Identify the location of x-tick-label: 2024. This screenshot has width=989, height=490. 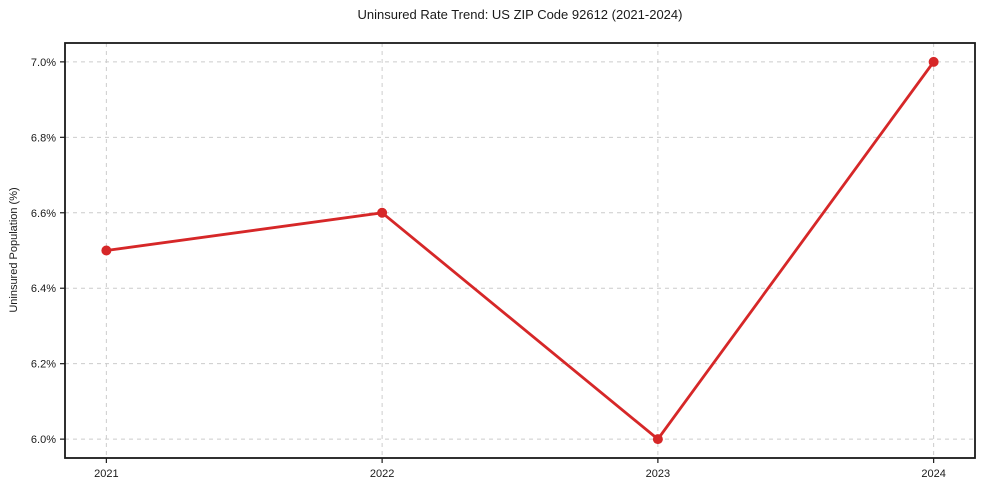
(933, 474).